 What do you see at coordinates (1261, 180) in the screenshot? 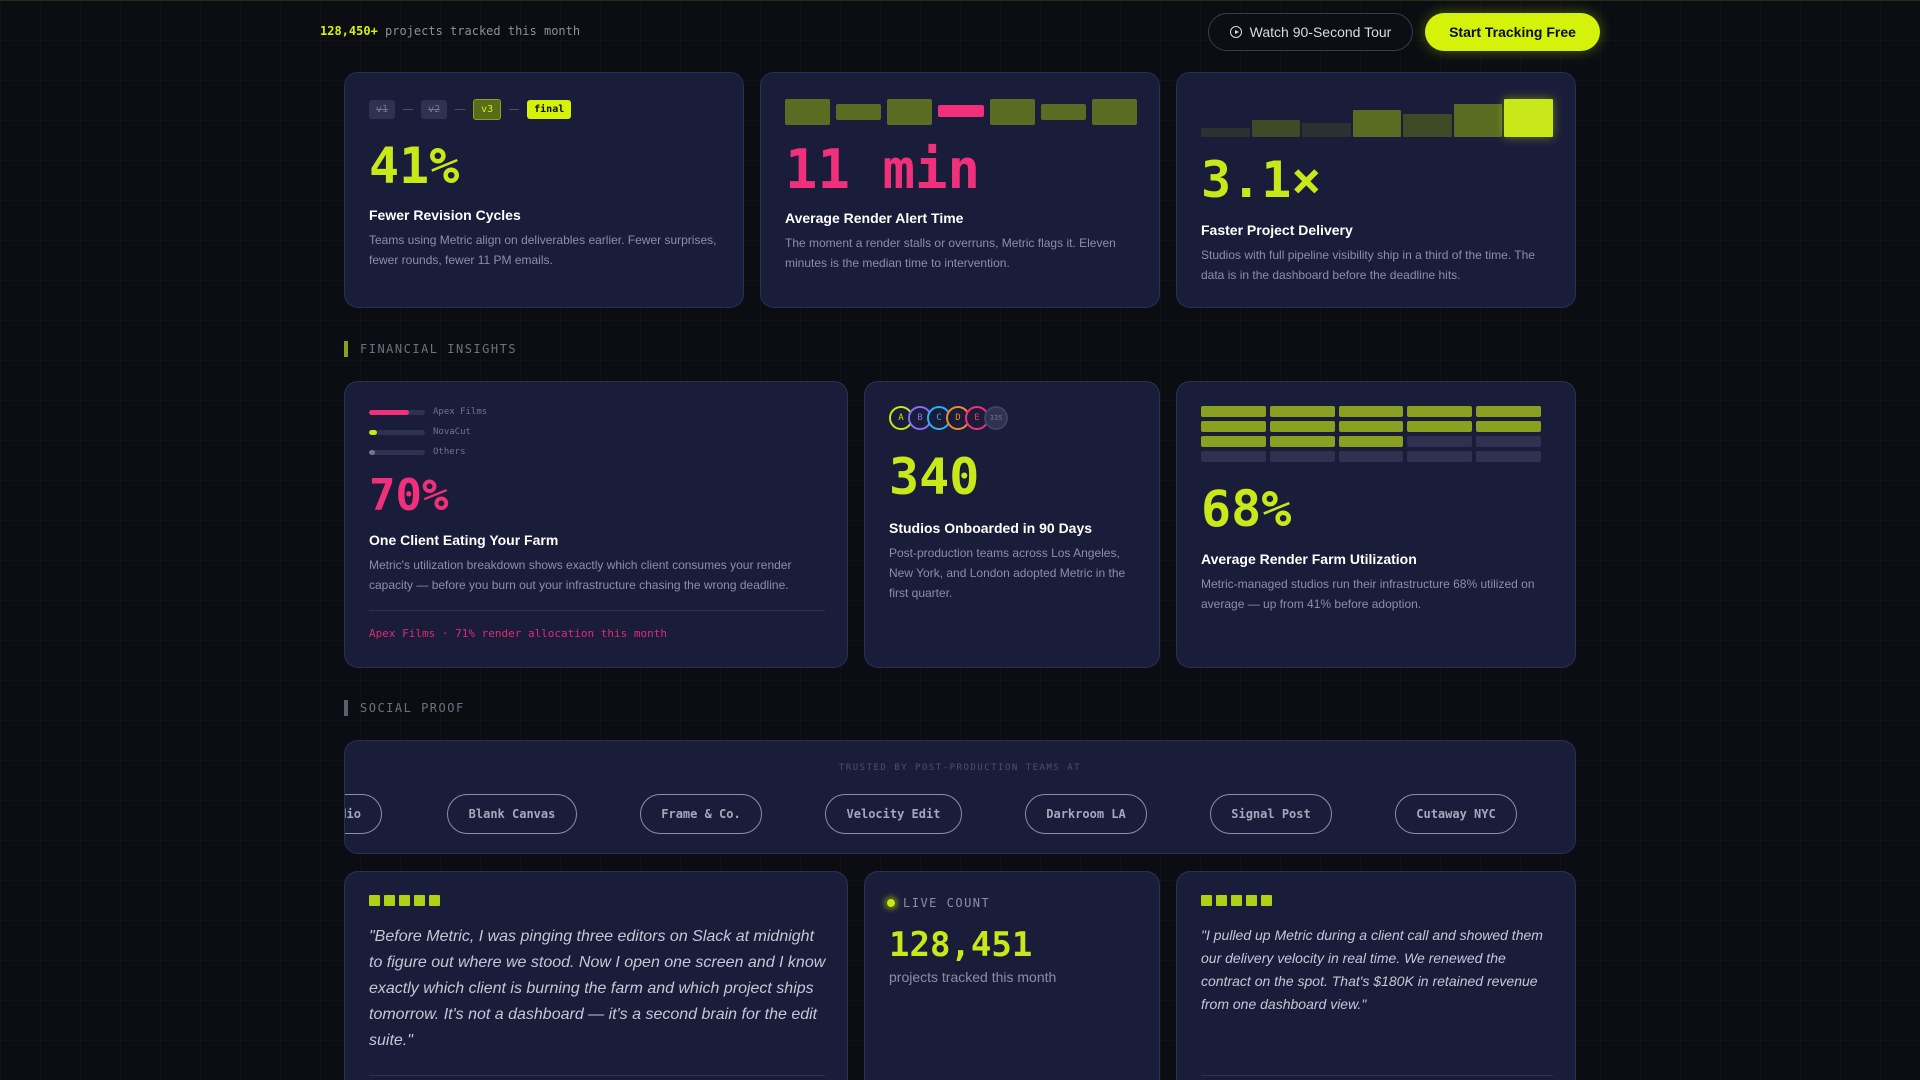
I see `metric-value: 3.1×` at bounding box center [1261, 180].